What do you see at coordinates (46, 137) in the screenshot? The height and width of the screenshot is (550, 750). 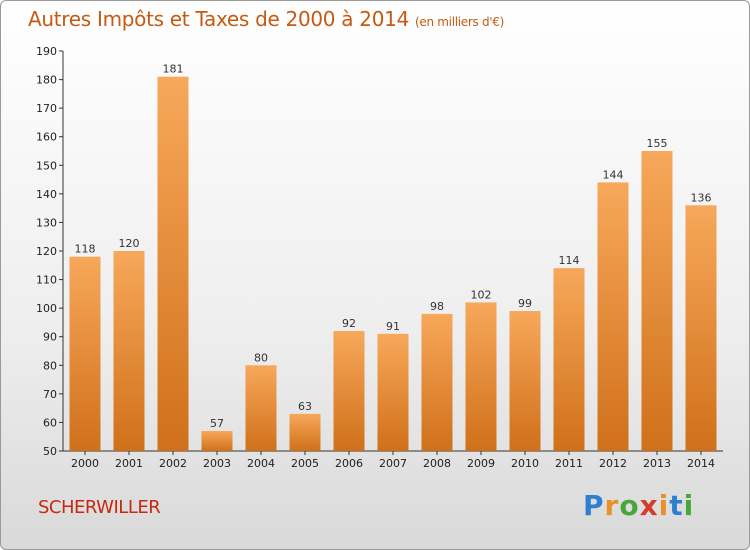 I see `y-tick-label: 160` at bounding box center [46, 137].